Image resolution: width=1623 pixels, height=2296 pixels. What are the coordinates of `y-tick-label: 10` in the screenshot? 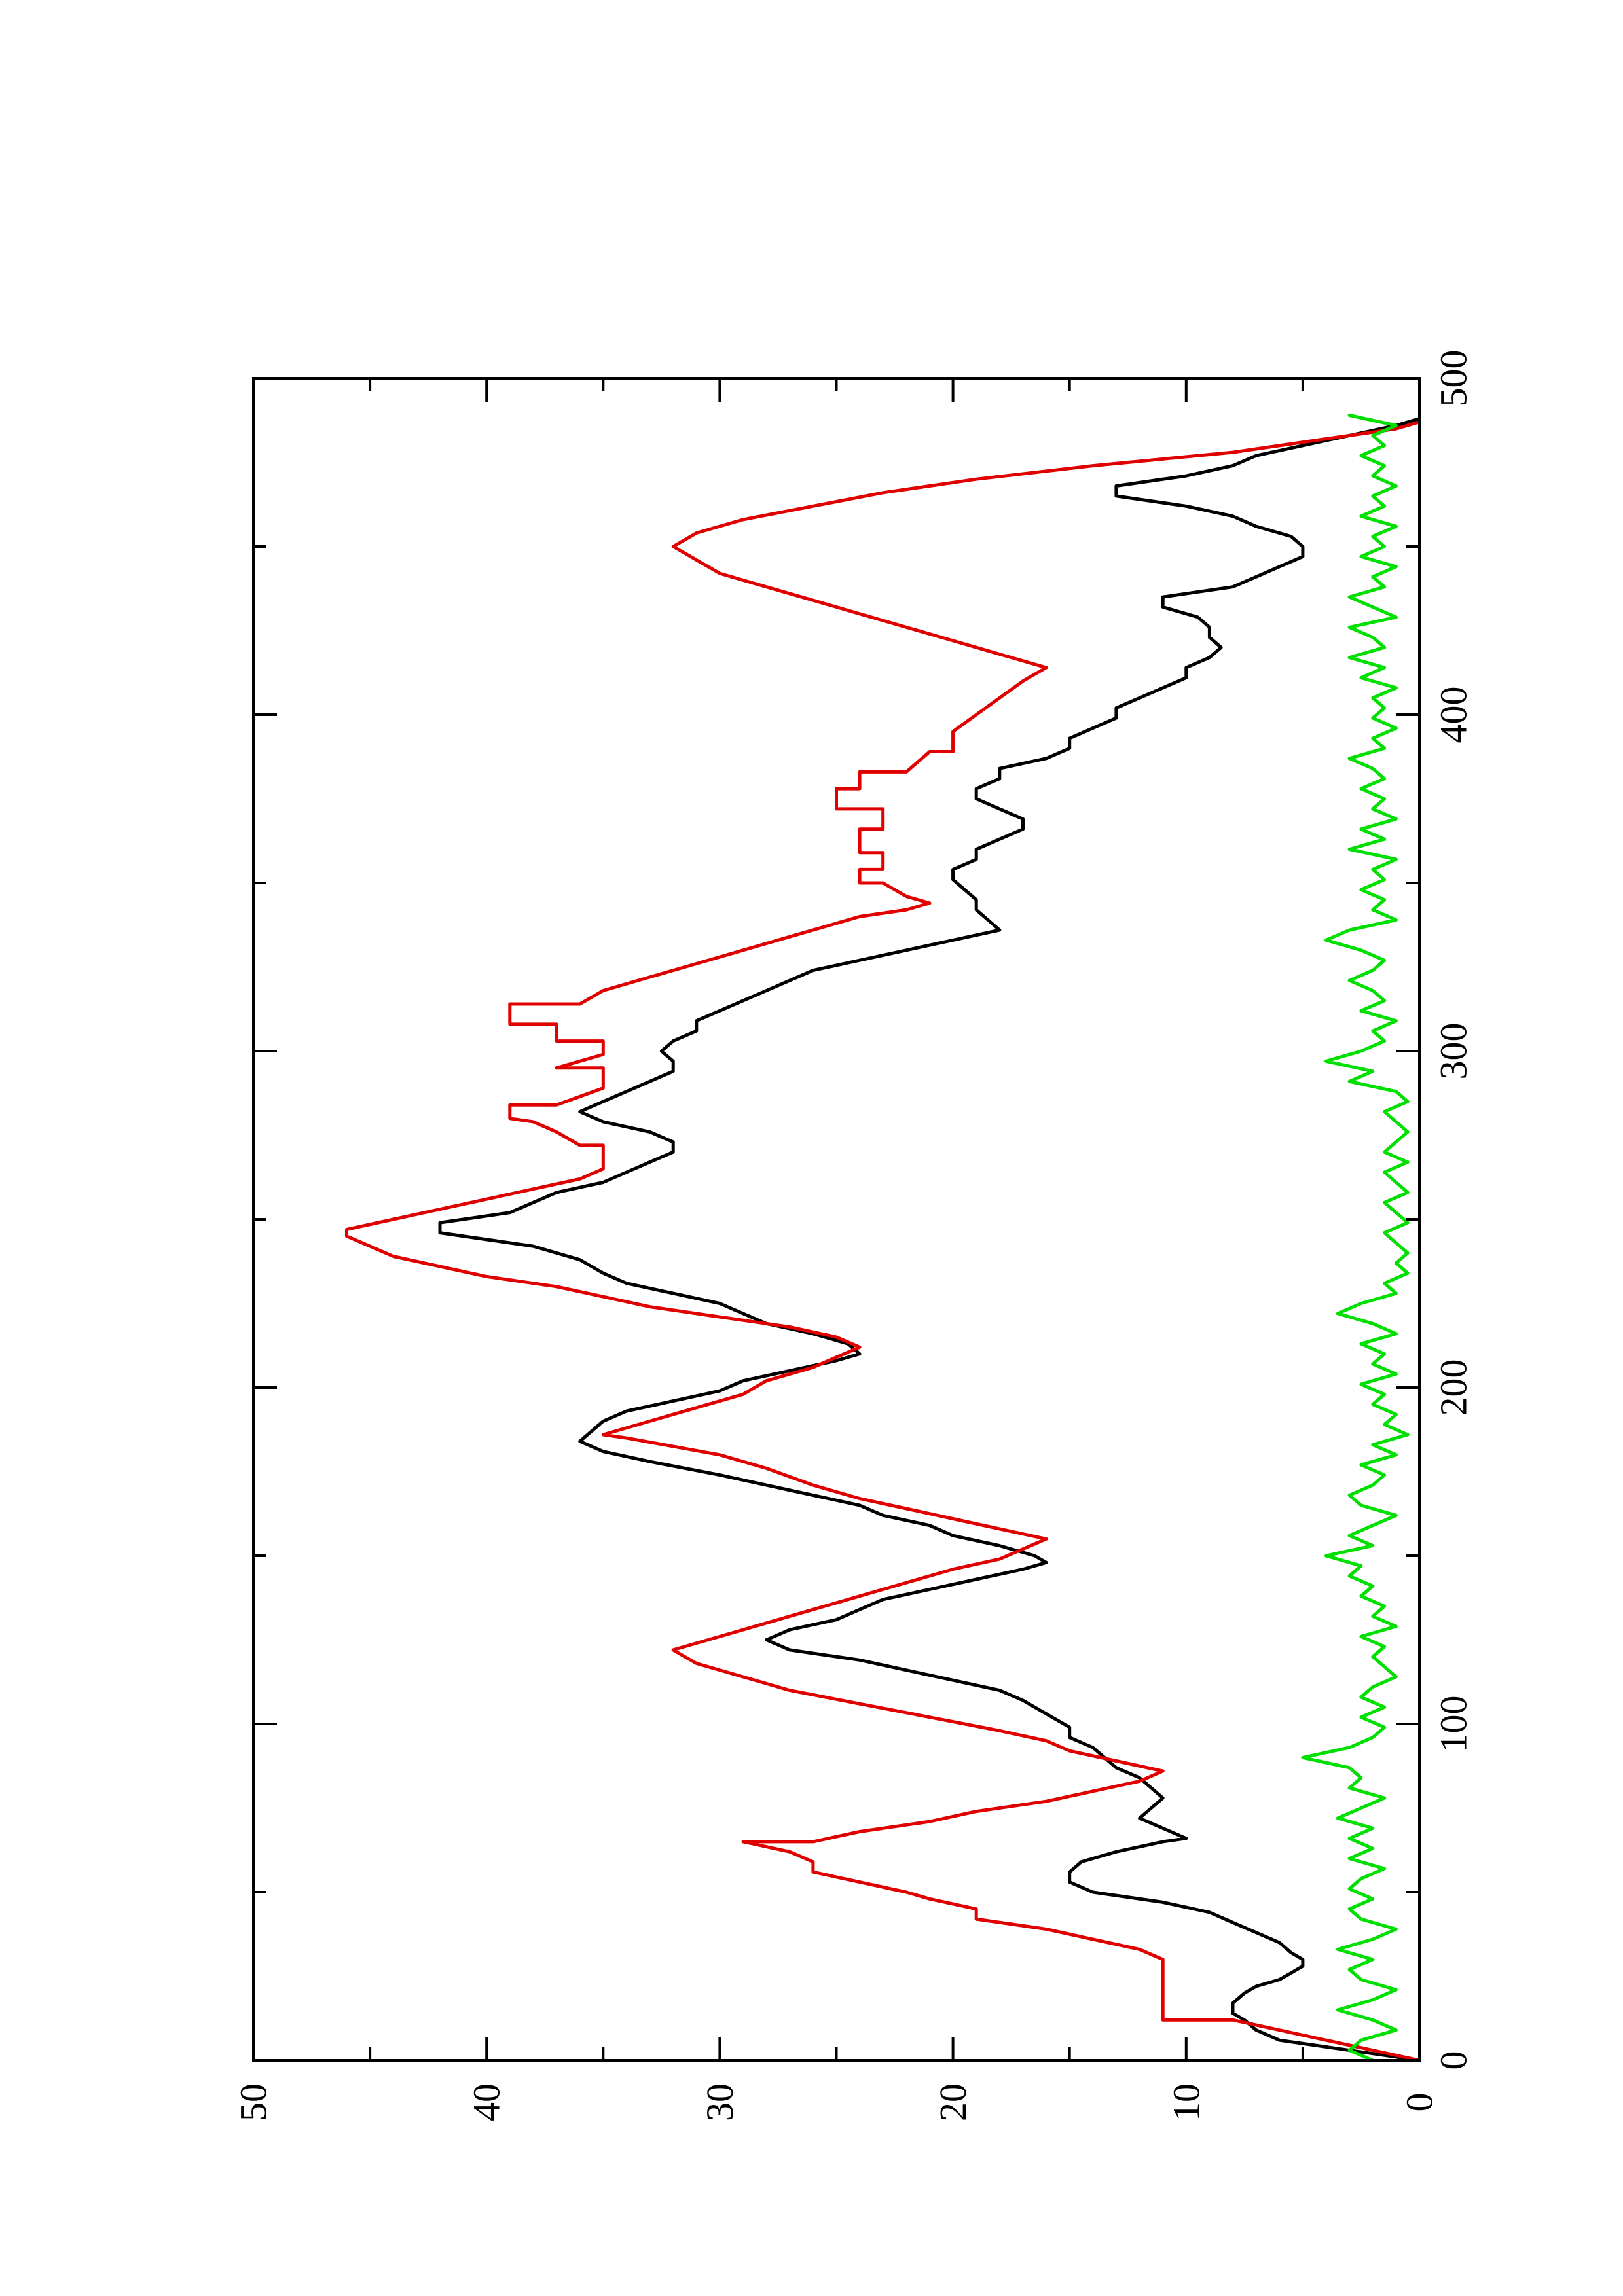 It's located at (1186, 2102).